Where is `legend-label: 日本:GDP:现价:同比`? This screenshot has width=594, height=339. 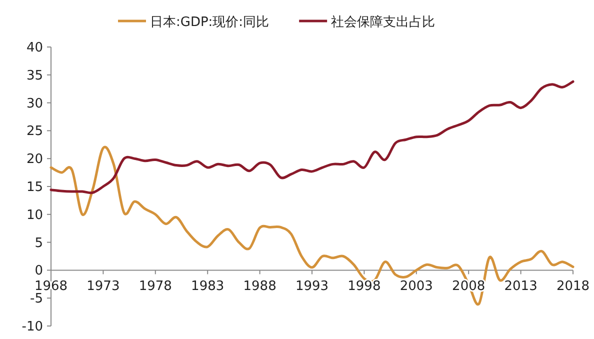
legend-label: 日本:GDP:现价:同比 is located at coordinates (210, 22).